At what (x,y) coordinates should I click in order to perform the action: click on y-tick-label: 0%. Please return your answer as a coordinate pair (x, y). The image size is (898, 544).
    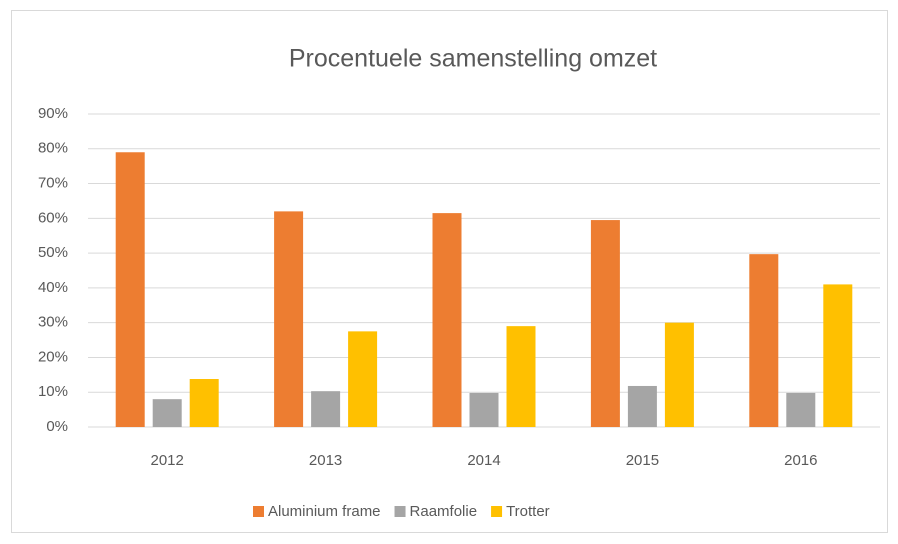
    Looking at the image, I should click on (57, 426).